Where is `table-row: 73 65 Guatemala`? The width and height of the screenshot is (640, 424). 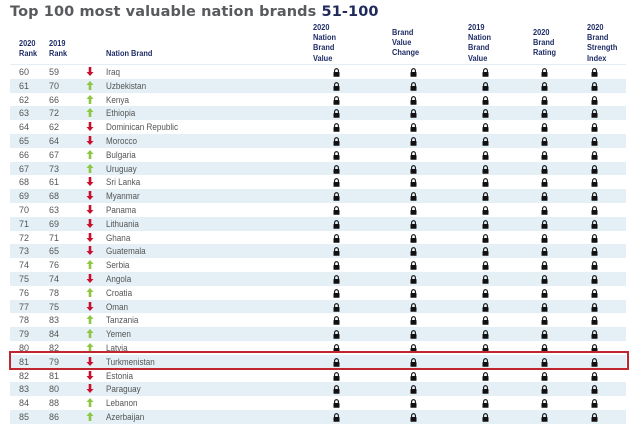 table-row: 73 65 Guatemala is located at coordinates (318, 251).